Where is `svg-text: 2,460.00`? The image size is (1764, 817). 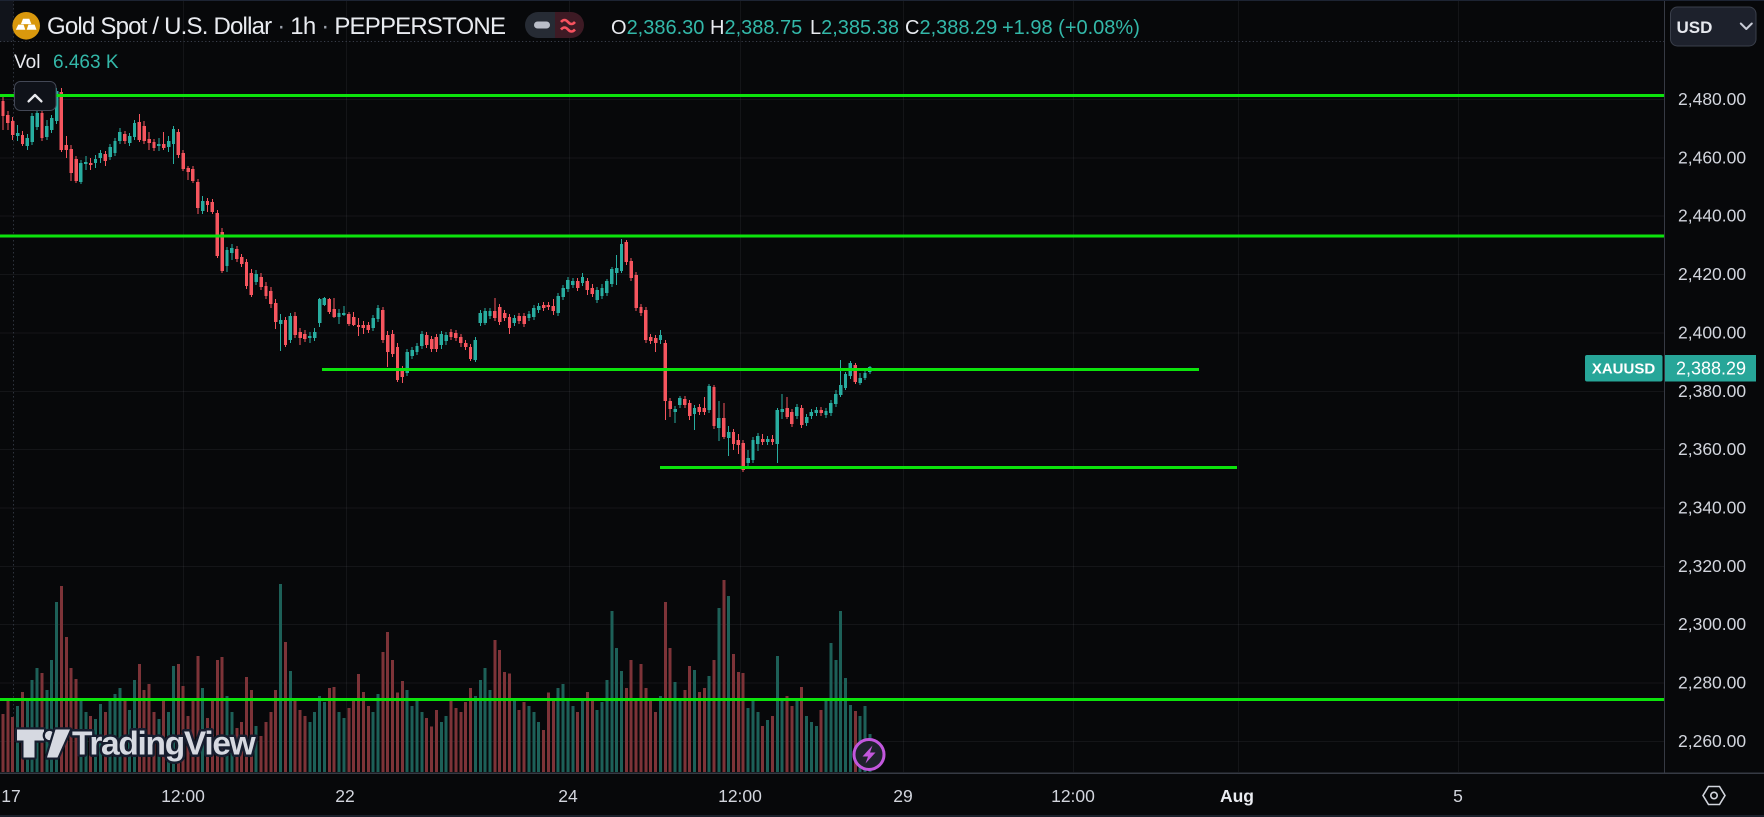
svg-text: 2,460.00 is located at coordinates (1712, 157).